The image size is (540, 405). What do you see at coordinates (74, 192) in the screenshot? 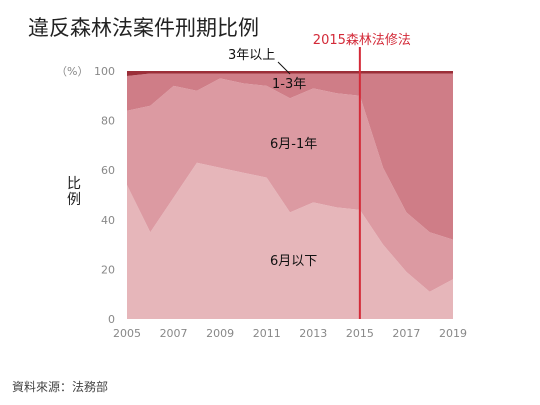
I see `y-axis-label: 比例` at bounding box center [74, 192].